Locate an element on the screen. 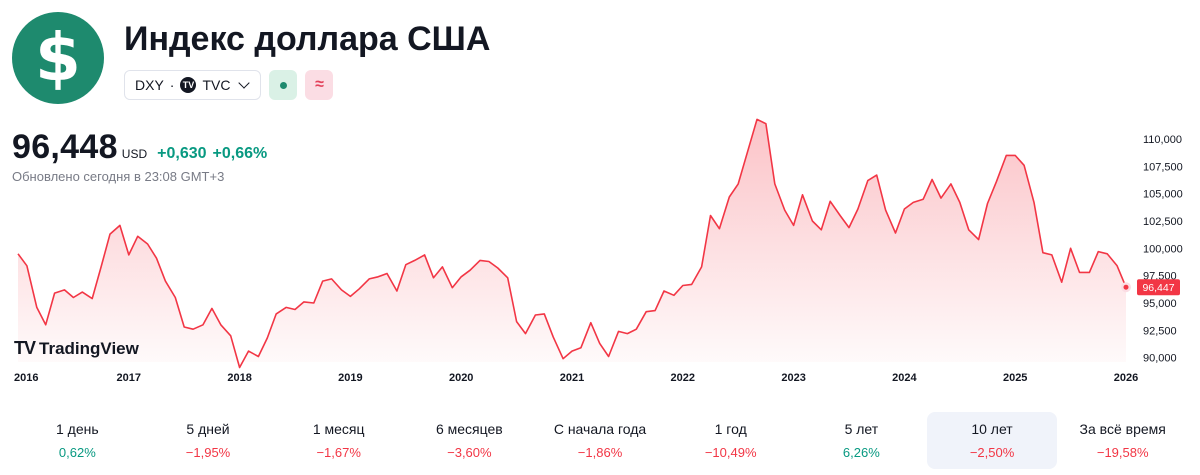 This screenshot has height=475, width=1200. last-value-label: 96,447 is located at coordinates (1158, 288).